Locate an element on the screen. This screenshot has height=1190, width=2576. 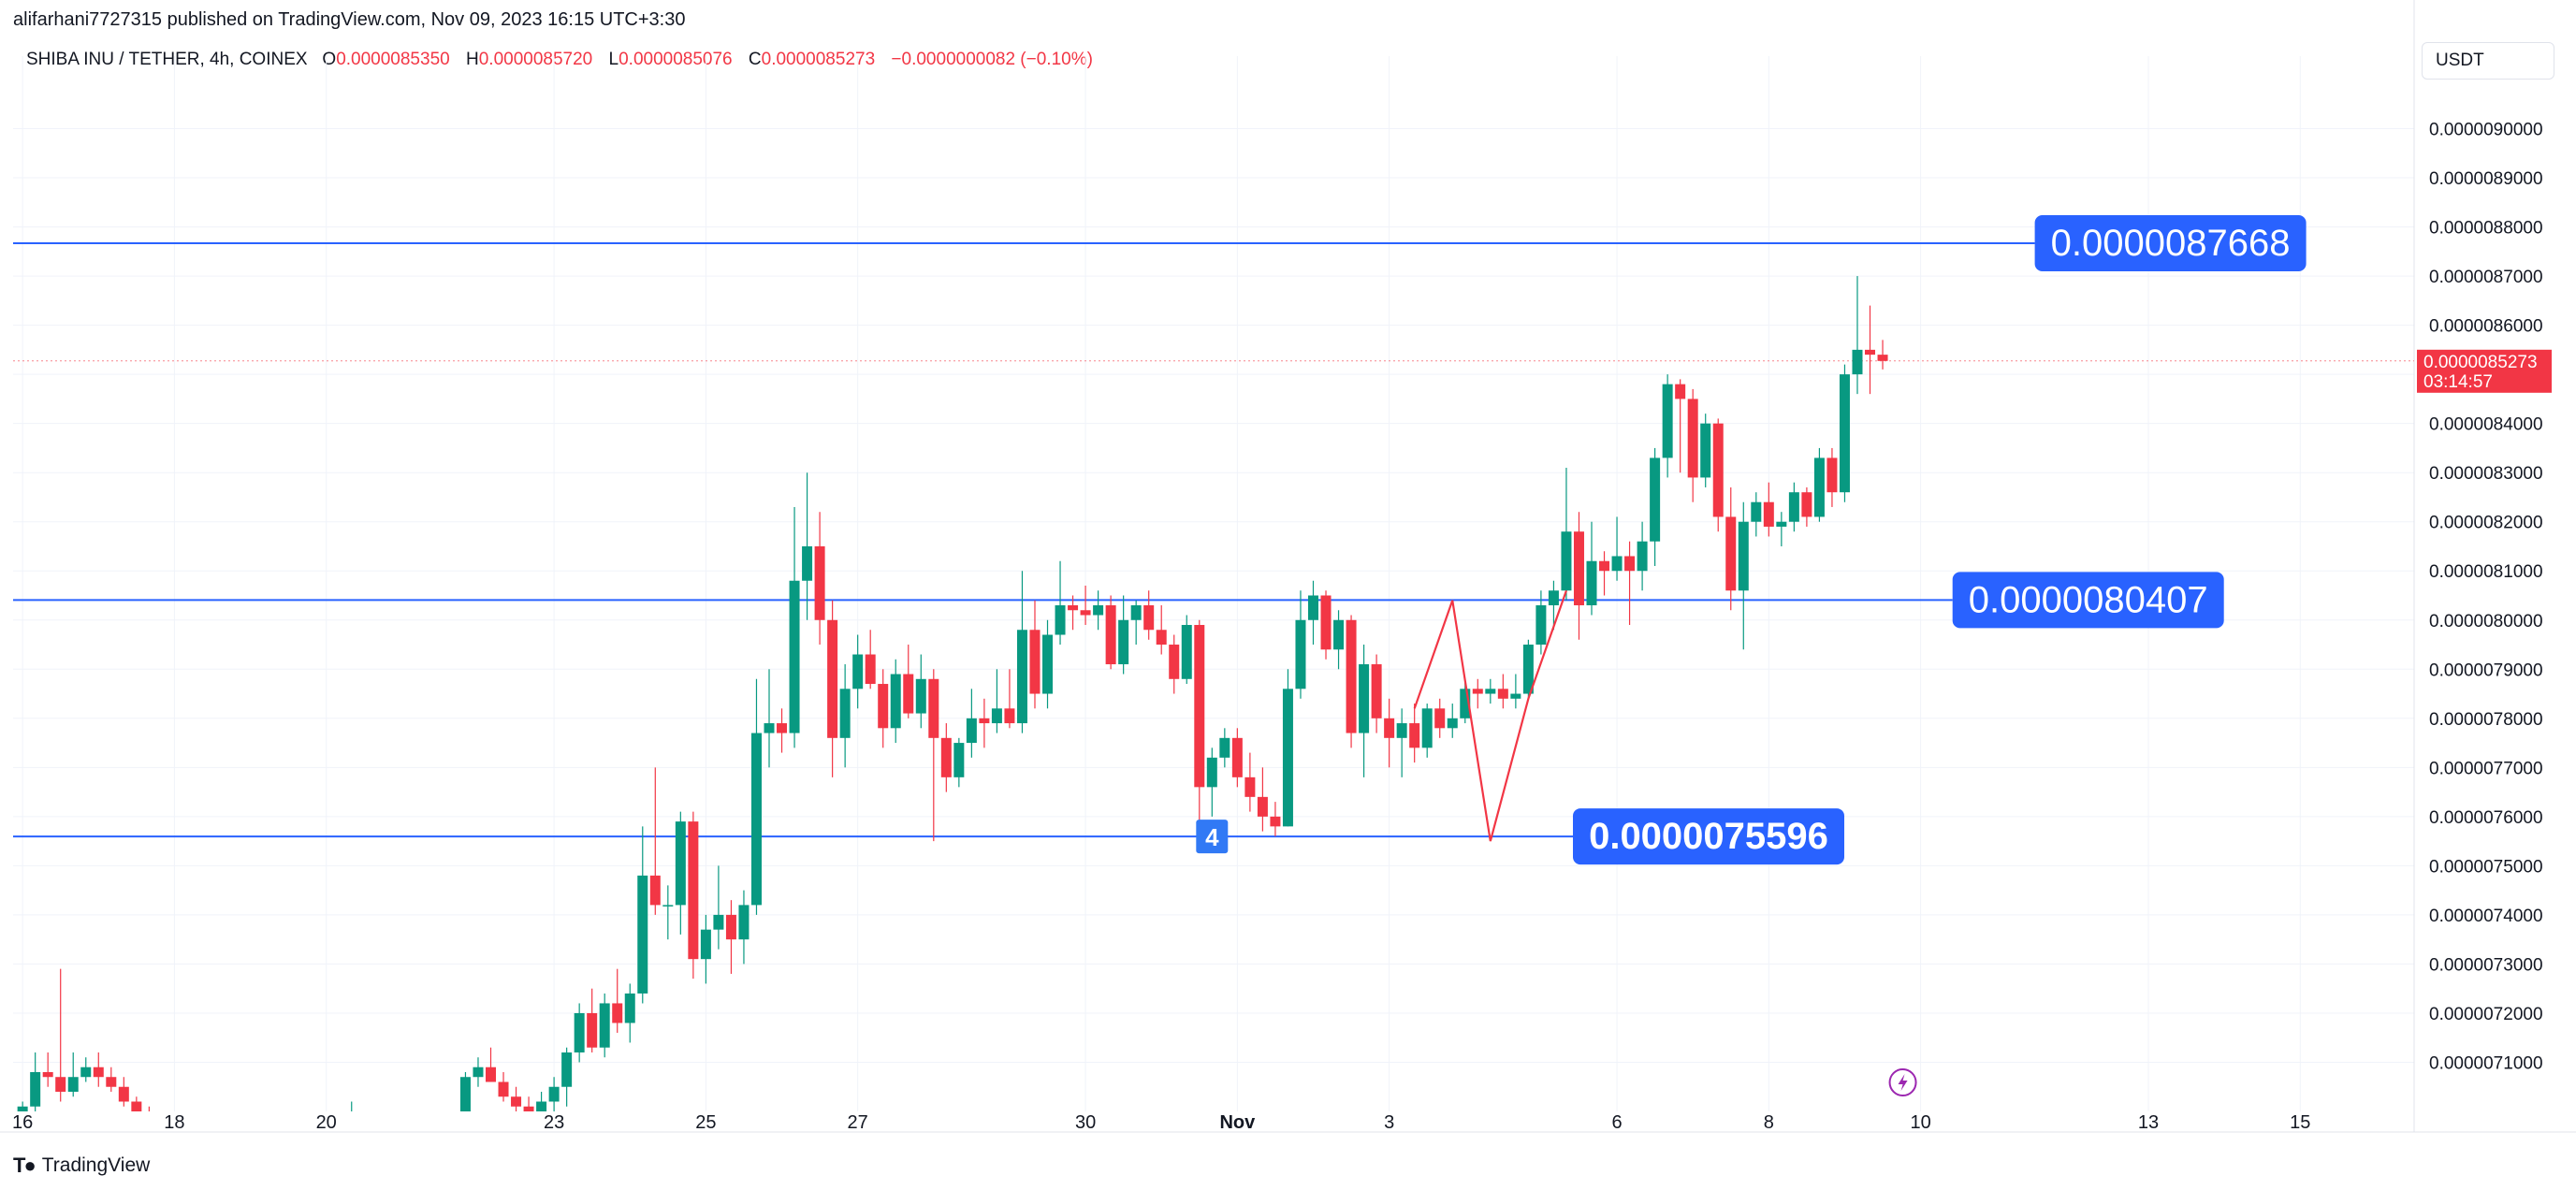
x-tick-label: 15 is located at coordinates (2300, 1122).